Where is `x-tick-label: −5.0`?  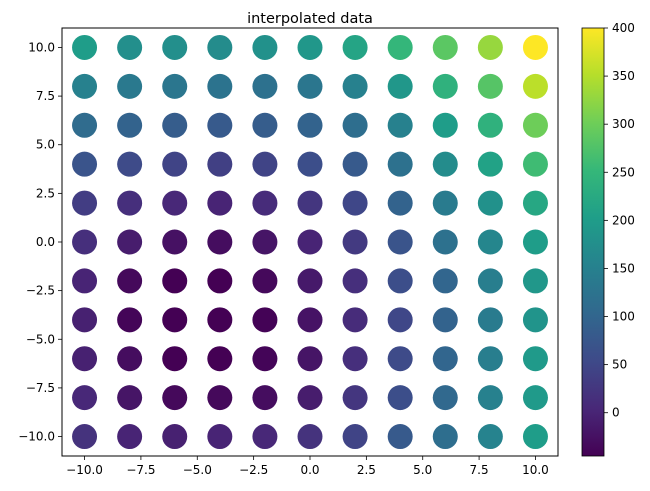 x-tick-label: −5.0 is located at coordinates (197, 470).